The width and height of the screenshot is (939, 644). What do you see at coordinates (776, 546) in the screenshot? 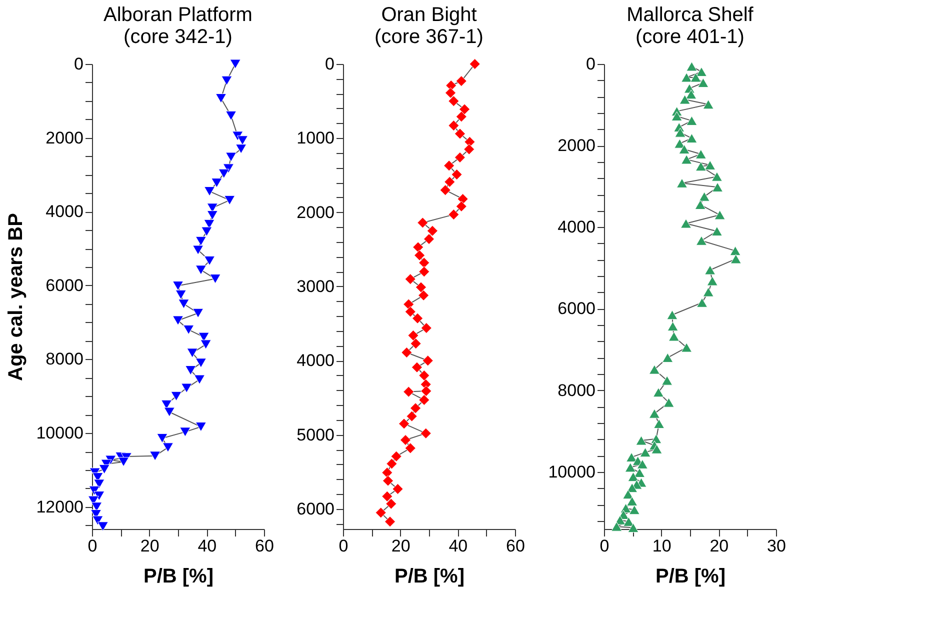
I see `x-tick-label: 30` at bounding box center [776, 546].